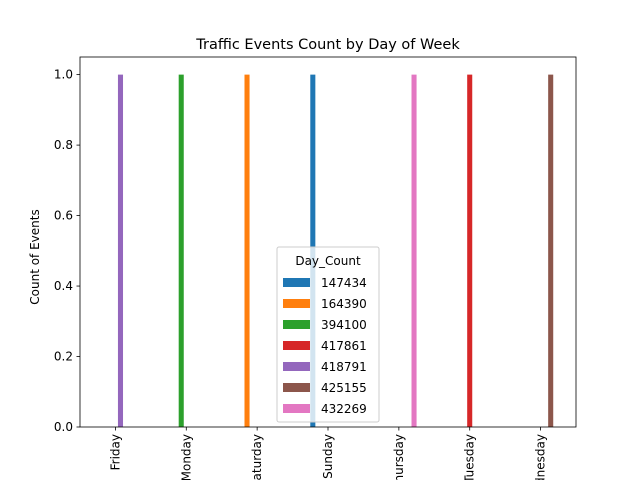 The width and height of the screenshot is (640, 480). I want to click on chart-title: Traffic Events Count by Day of Week, so click(327, 45).